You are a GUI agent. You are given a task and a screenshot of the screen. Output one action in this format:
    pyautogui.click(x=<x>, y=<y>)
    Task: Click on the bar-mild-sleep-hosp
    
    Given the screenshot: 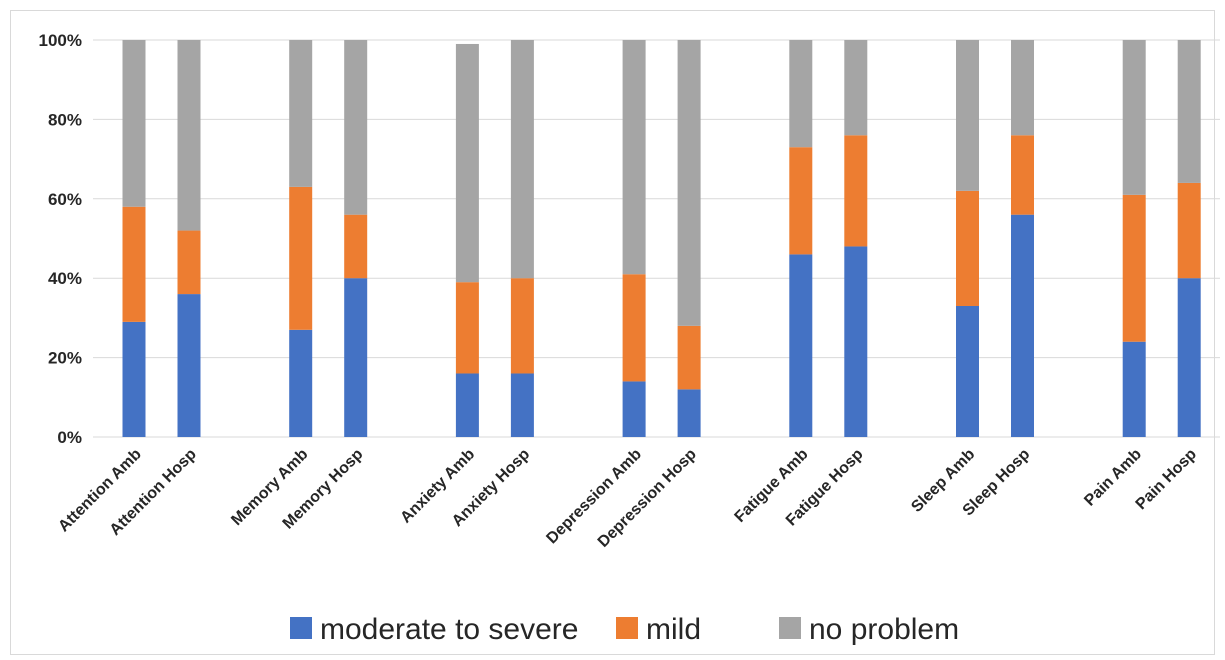 What is the action you would take?
    pyautogui.click(x=1022, y=175)
    